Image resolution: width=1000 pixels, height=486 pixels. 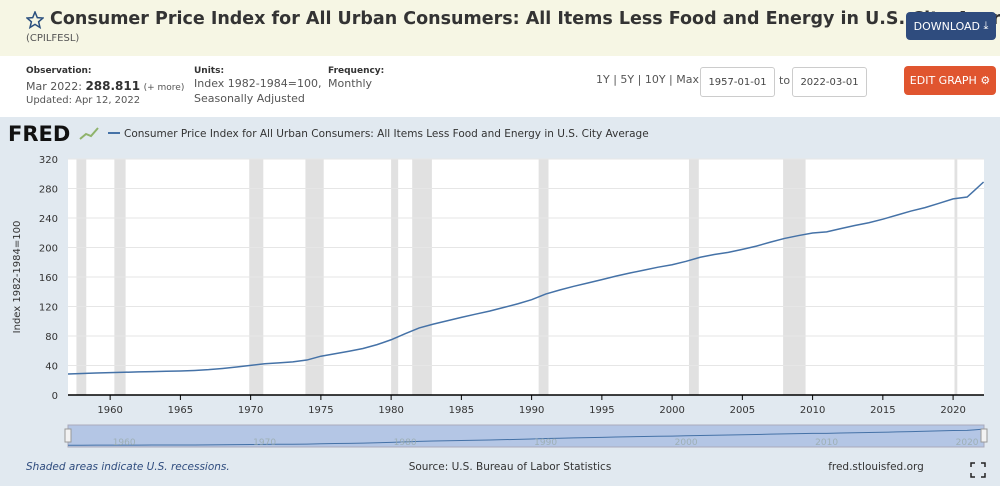 What do you see at coordinates (124, 443) in the screenshot?
I see `navigator-tick-label: 1960` at bounding box center [124, 443].